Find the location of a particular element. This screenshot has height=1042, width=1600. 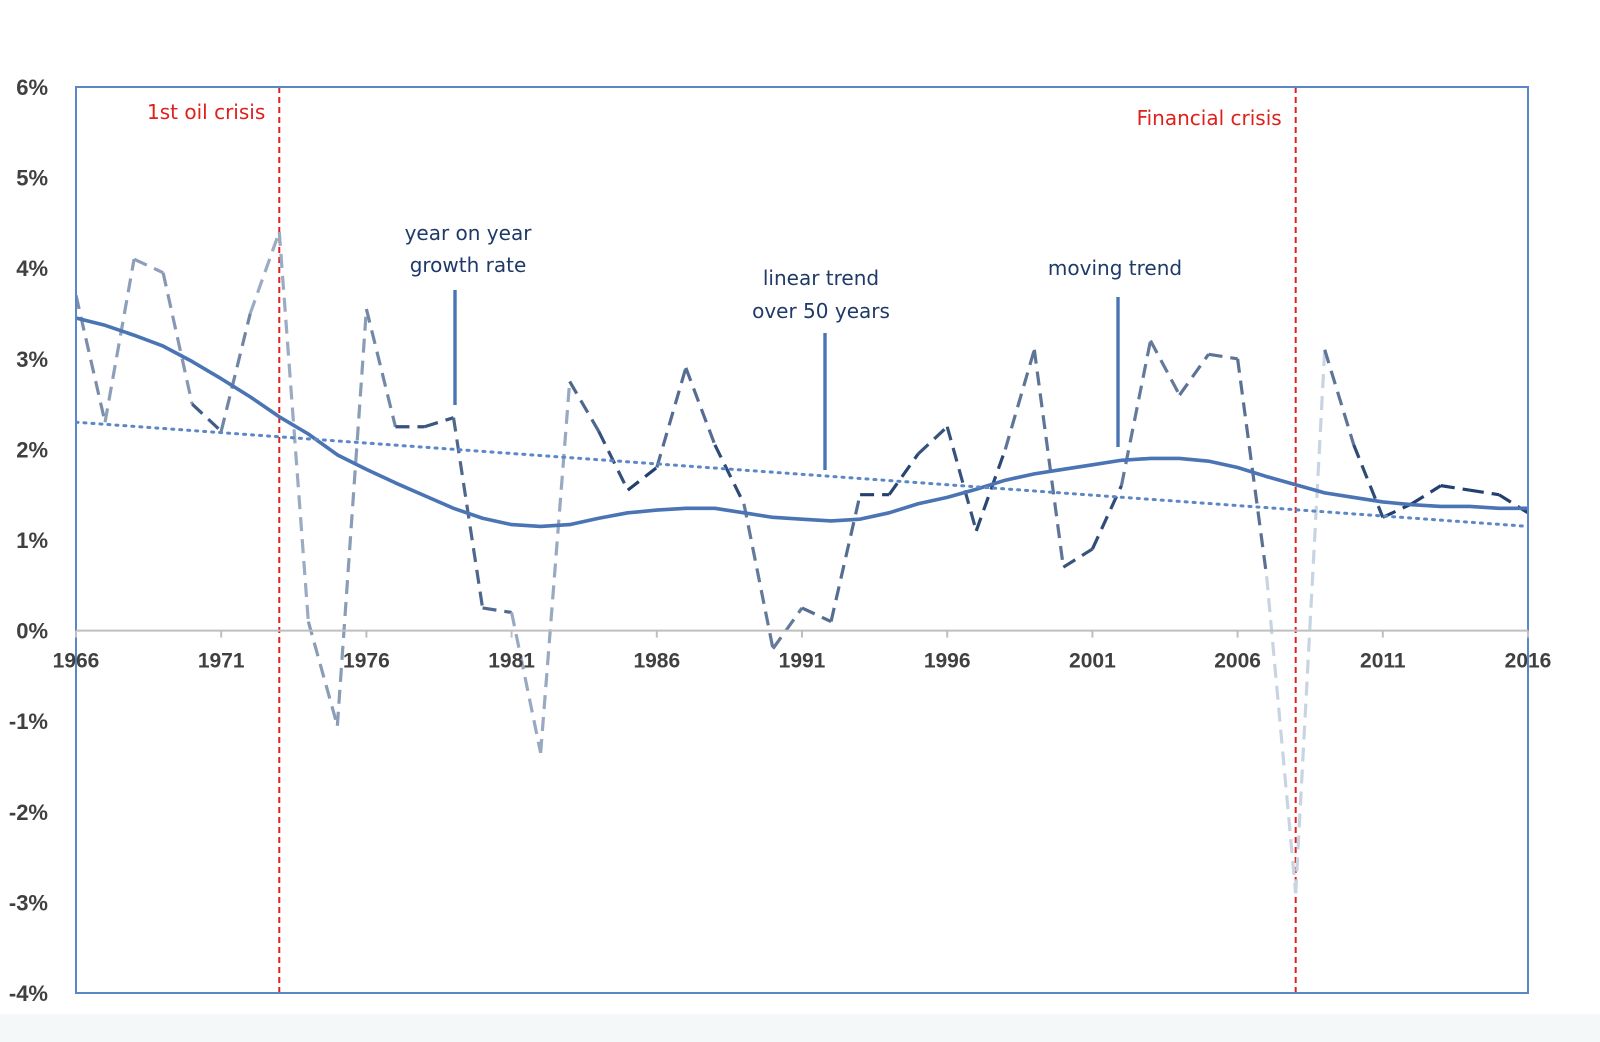

y-tick-label: -3% is located at coordinates (28, 902).